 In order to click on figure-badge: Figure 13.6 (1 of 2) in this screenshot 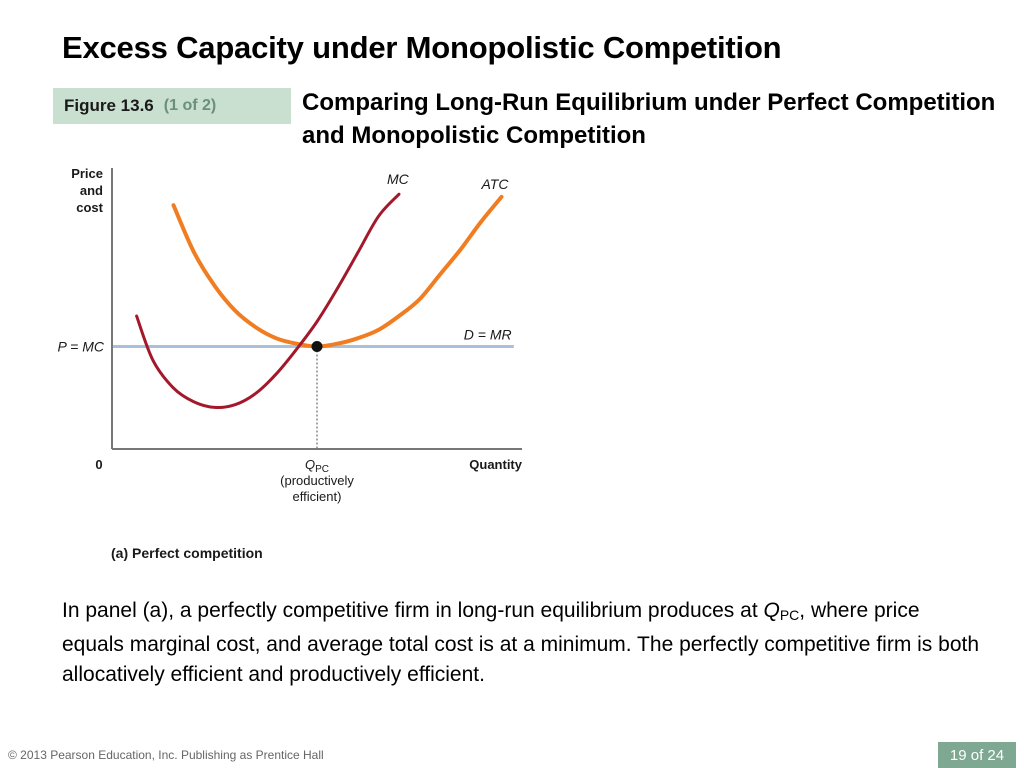, I will do `click(172, 106)`.